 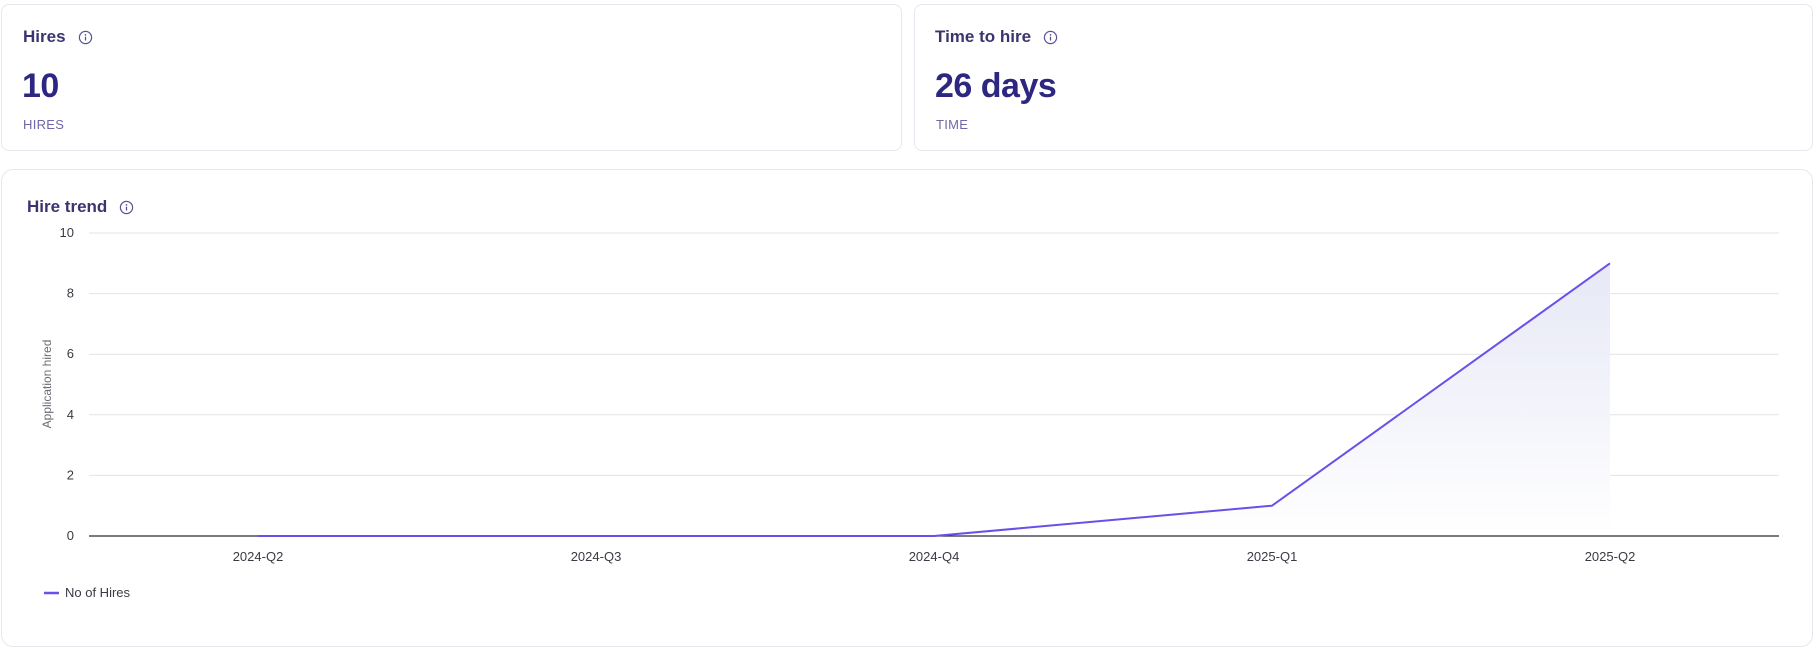 I want to click on hire-trend-title-text: Hire trend, so click(x=67, y=206).